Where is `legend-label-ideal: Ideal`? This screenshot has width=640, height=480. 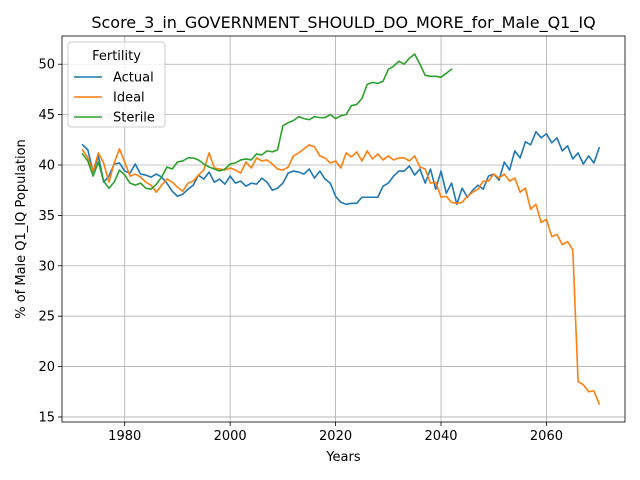 legend-label-ideal: Ideal is located at coordinates (129, 98).